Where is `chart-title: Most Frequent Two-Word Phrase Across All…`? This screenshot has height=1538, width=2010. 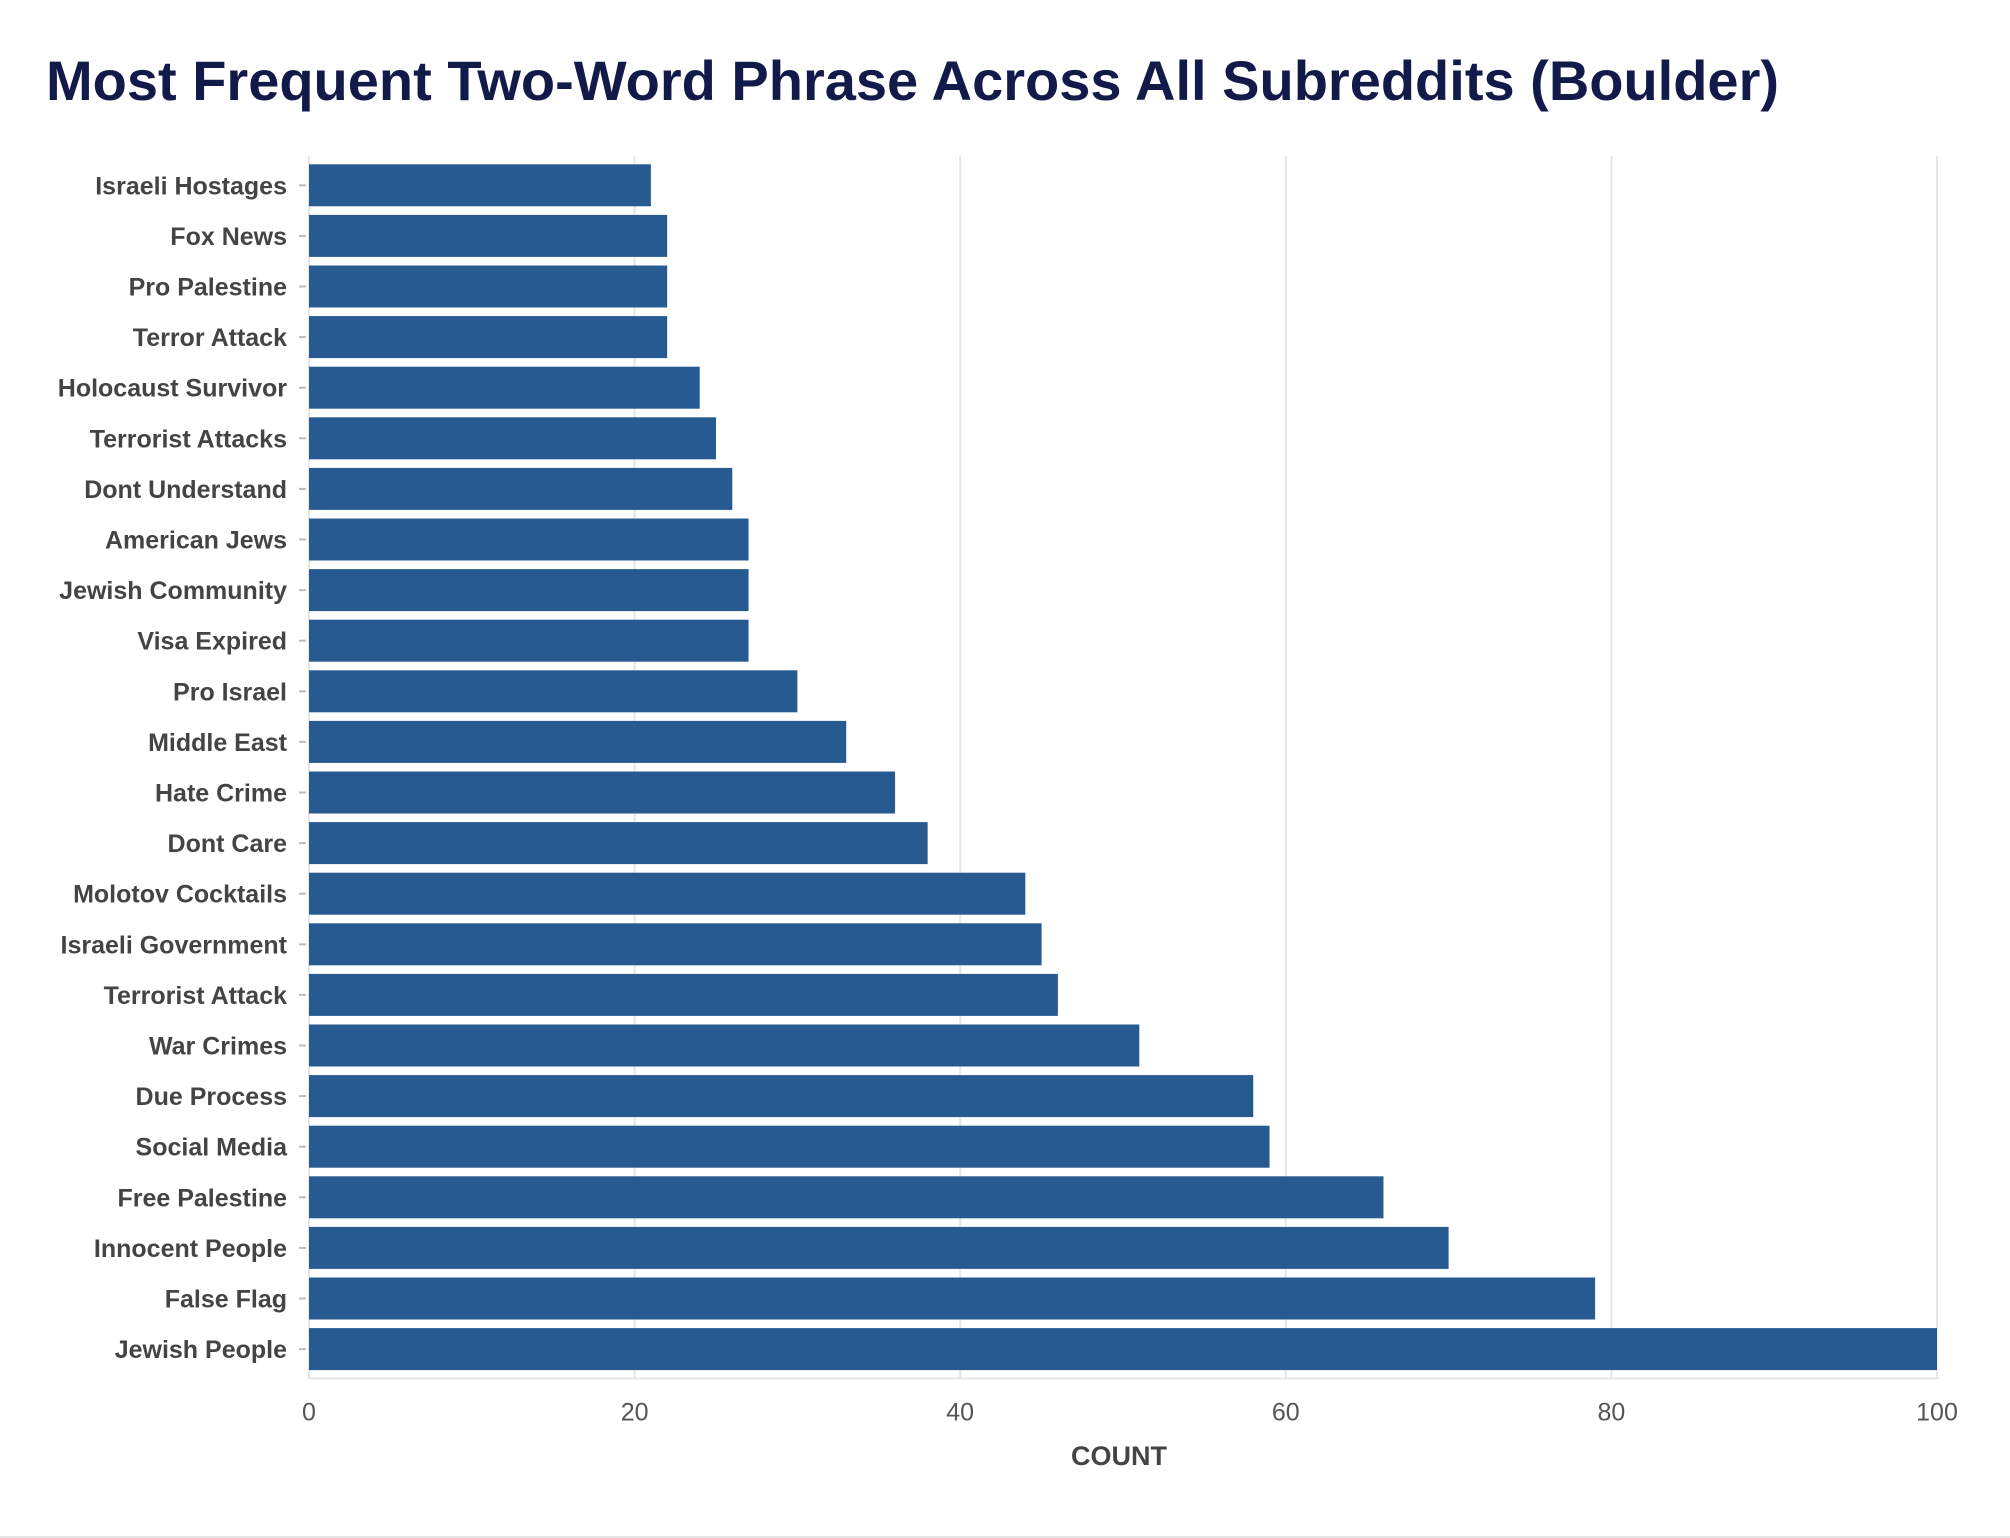 chart-title: Most Frequent Two-Word Phrase Across All… is located at coordinates (913, 80).